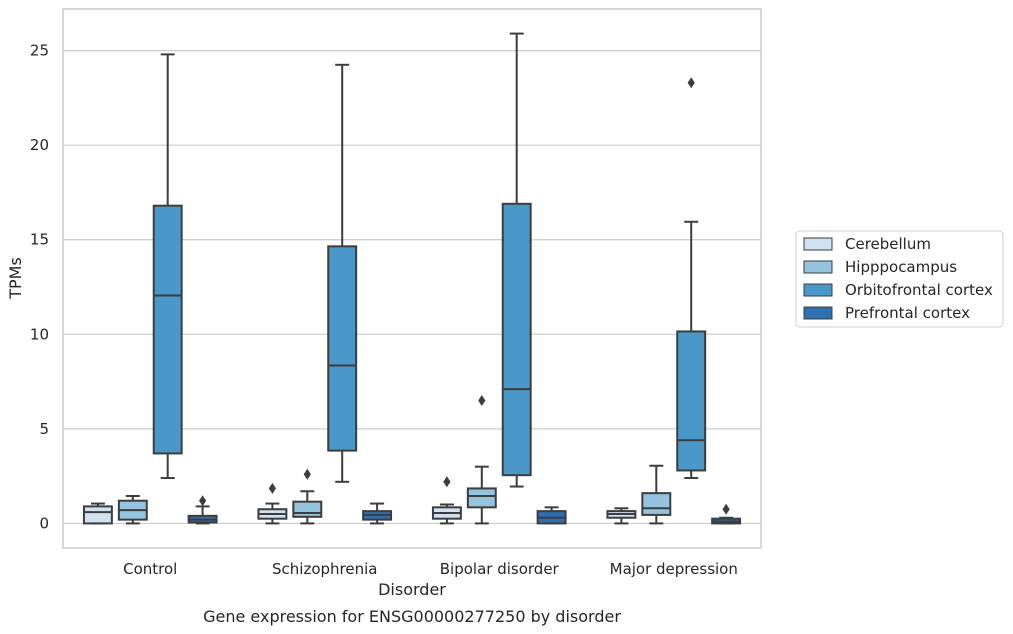 The image size is (1013, 634). What do you see at coordinates (150, 569) in the screenshot?
I see `x-tick-label: Control` at bounding box center [150, 569].